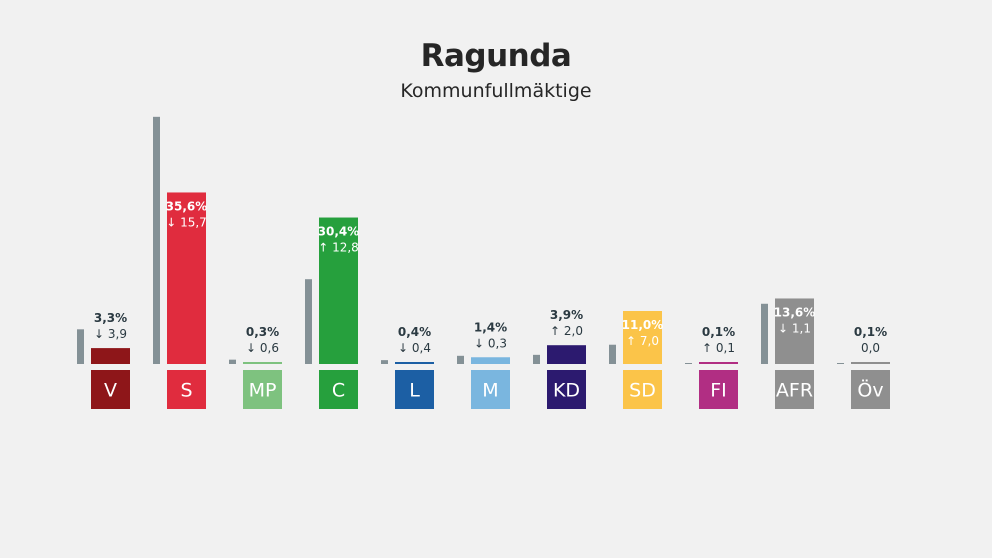  What do you see at coordinates (643, 325) in the screenshot?
I see `percent-label: 11,0%` at bounding box center [643, 325].